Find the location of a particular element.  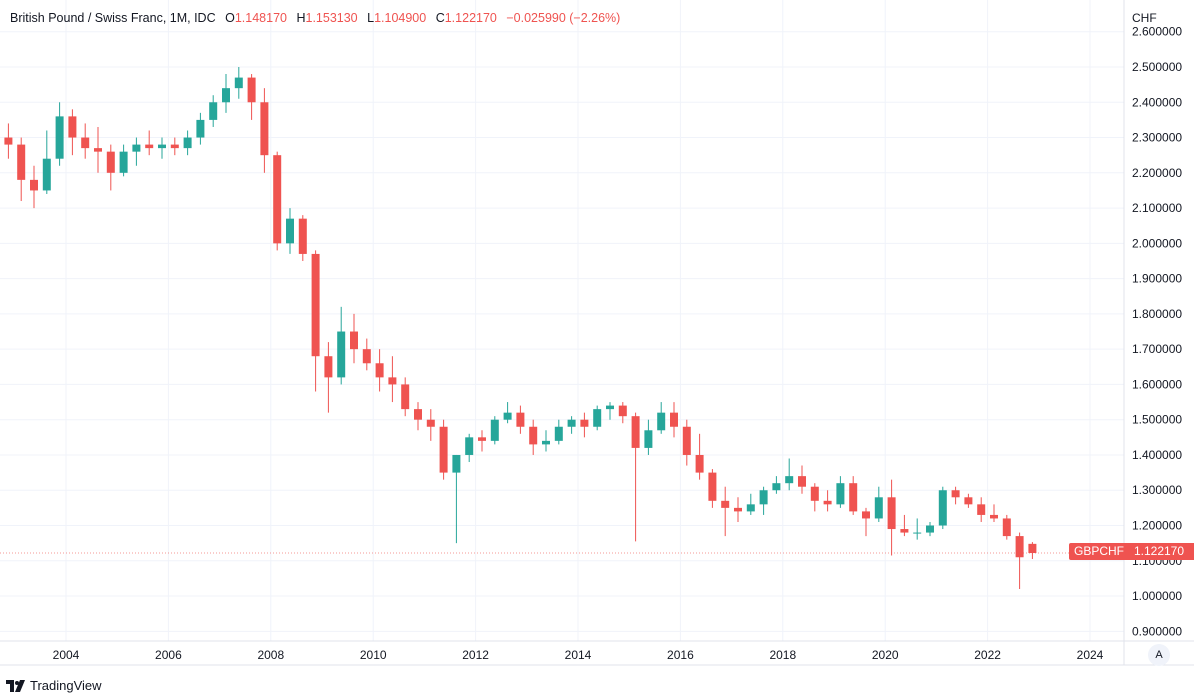

time-tick-label: 2004 is located at coordinates (66, 655).